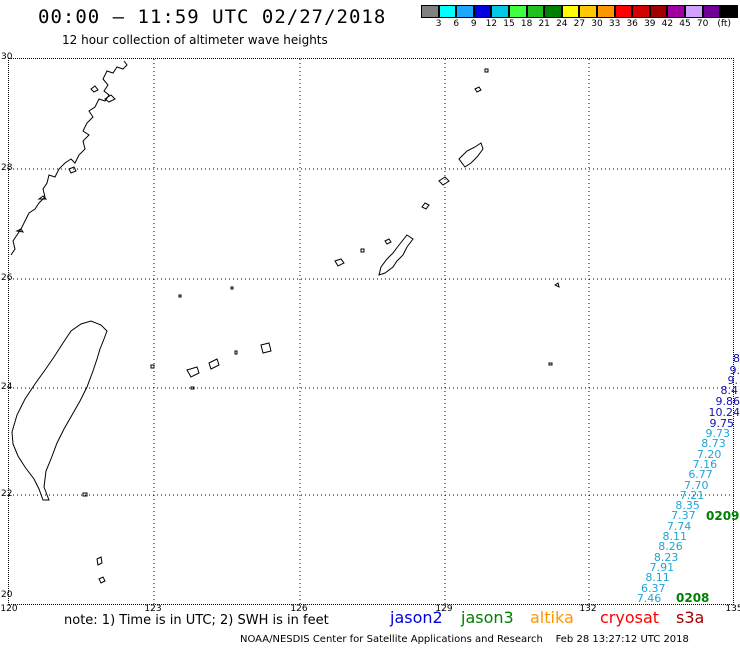  I want to click on wave-height-label: 10.24, so click(724, 412).